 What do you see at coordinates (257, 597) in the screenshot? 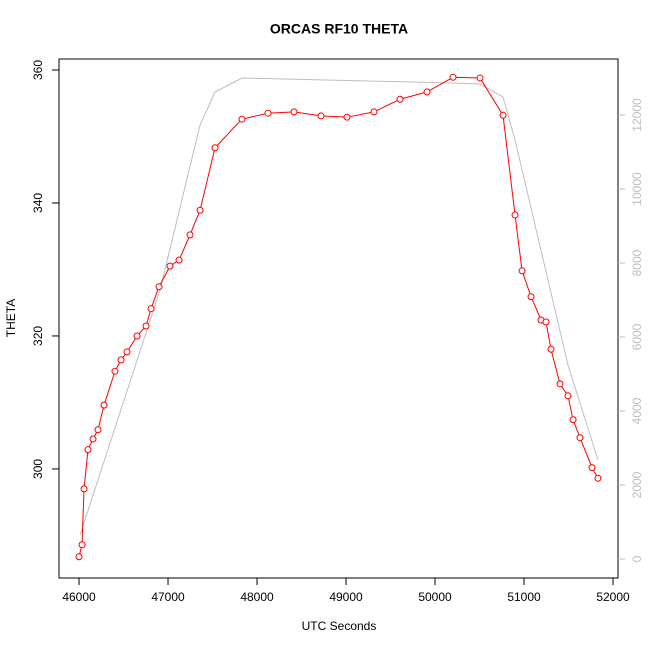
I see `x-tick-label: 48000` at bounding box center [257, 597].